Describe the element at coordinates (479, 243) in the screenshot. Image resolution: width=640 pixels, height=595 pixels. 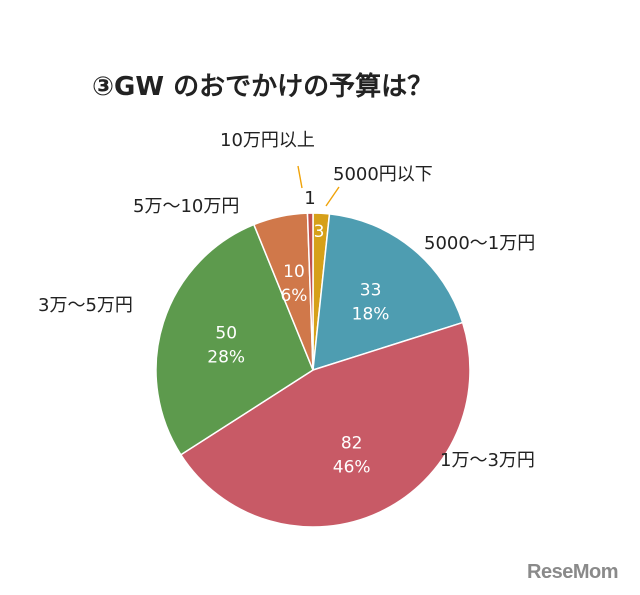
I see `category-label-1: 5000～1万円` at that location.